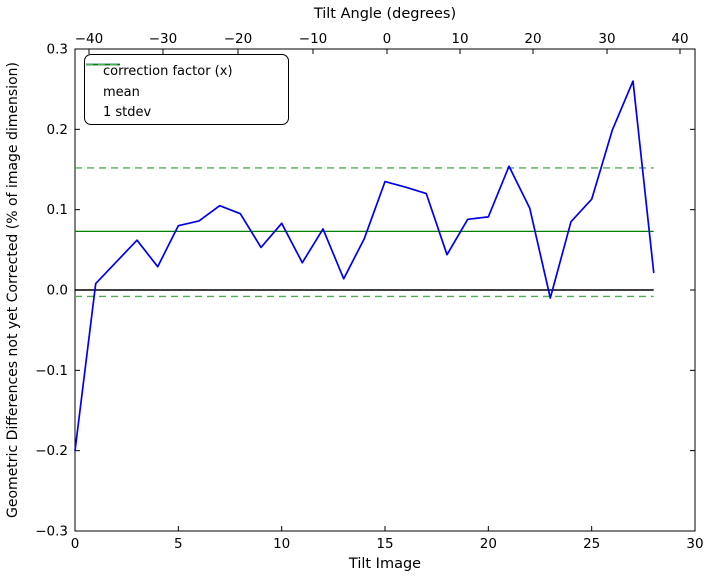 The height and width of the screenshot is (579, 714). I want to click on legend: correction factor (x) mean 1 stdev, so click(186, 89).